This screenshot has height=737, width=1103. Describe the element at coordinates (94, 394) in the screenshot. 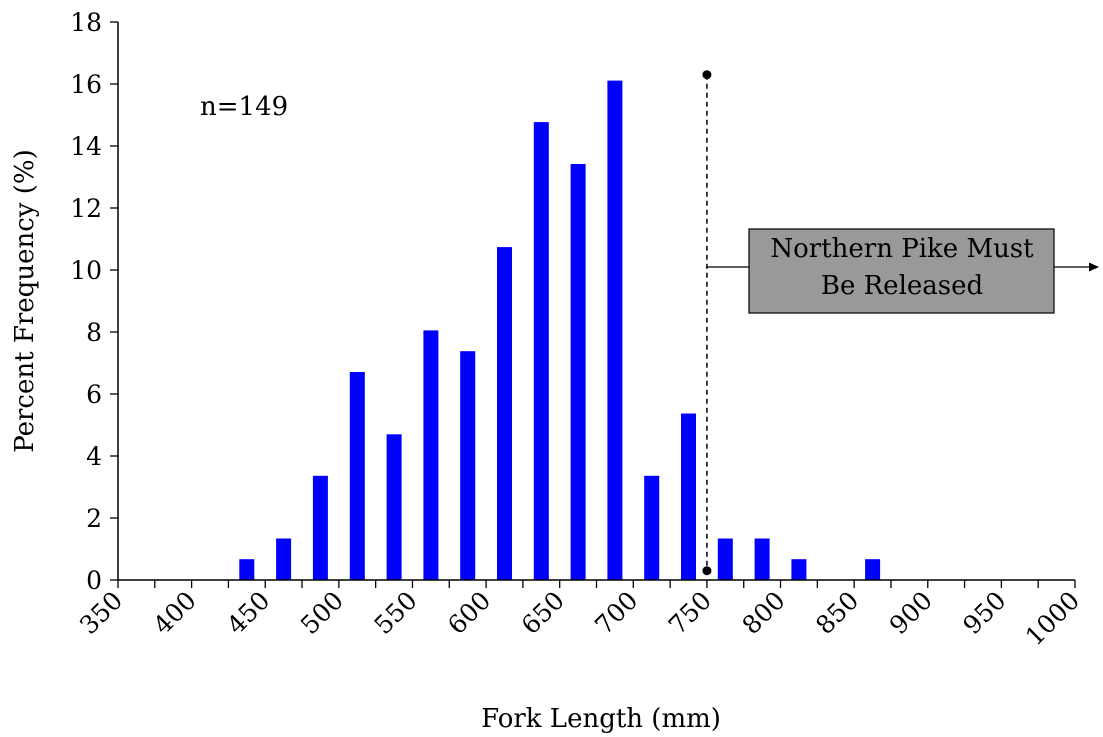

I see `y-tick-label-3: 6` at that location.